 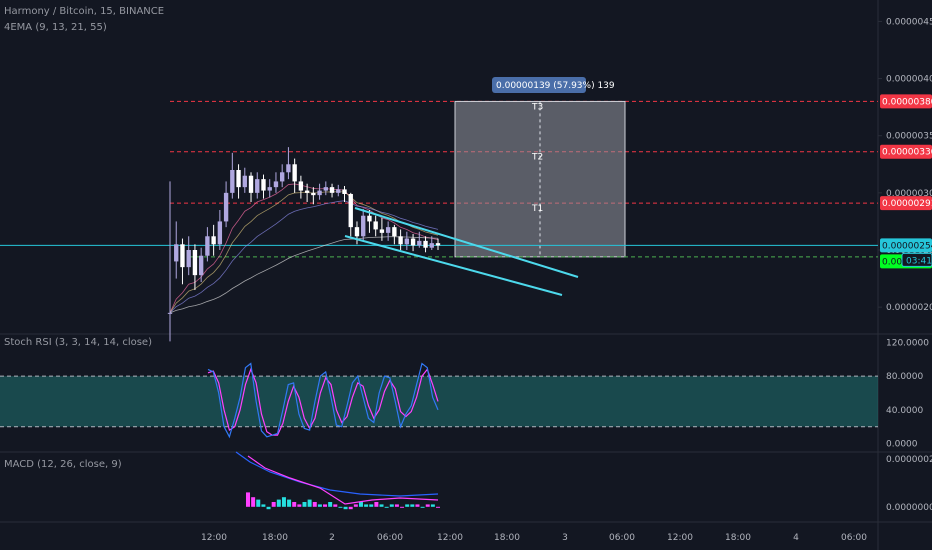 What do you see at coordinates (904, 411) in the screenshot?
I see `stoch-tick-label: 40.0000` at bounding box center [904, 411].